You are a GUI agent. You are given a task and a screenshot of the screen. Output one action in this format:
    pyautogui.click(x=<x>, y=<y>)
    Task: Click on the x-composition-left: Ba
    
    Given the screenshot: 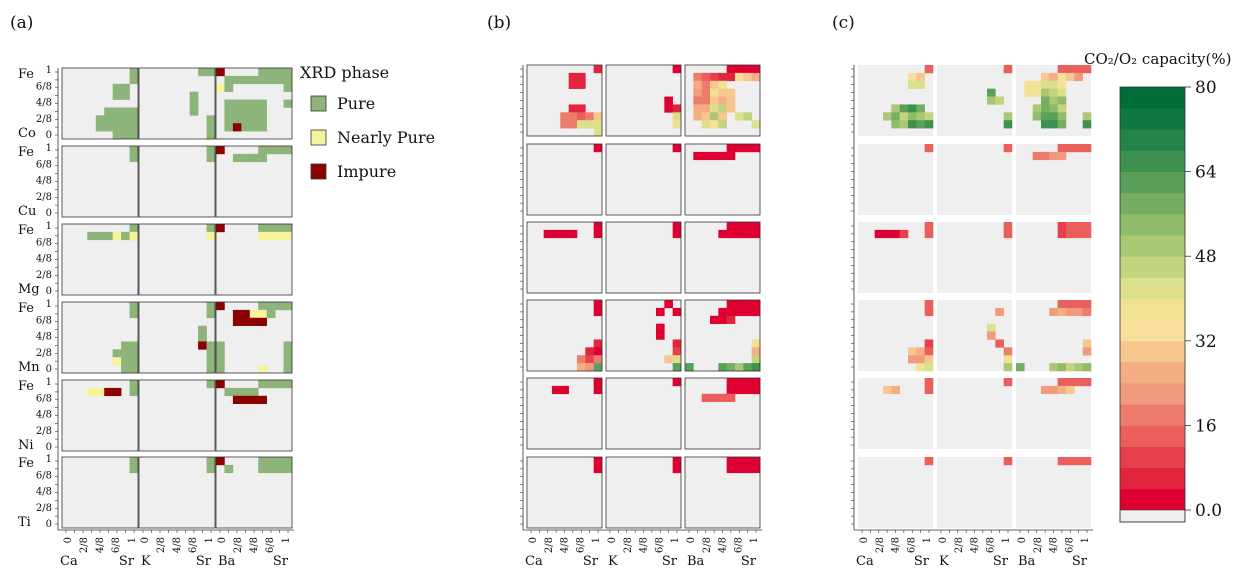 What is the action you would take?
    pyautogui.click(x=227, y=561)
    